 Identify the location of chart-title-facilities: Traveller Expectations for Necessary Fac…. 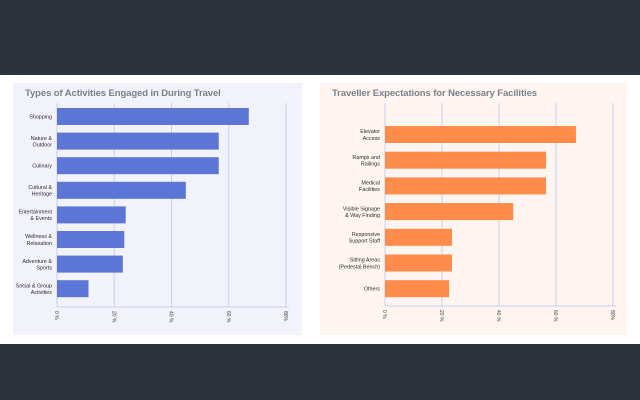
(434, 93).